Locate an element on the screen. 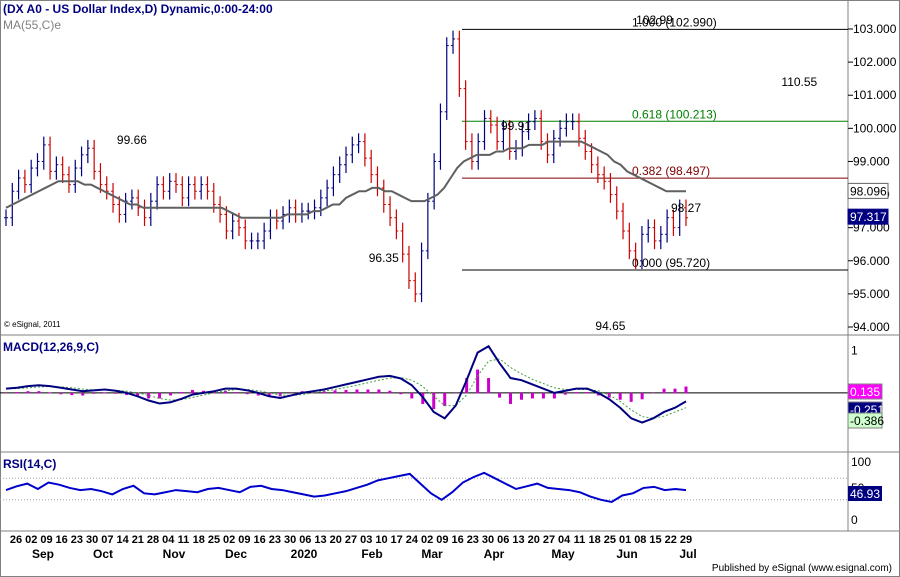 The height and width of the screenshot is (577, 900). rsi-panel: RSI(14,C)10050046.93 is located at coordinates (441, 491).